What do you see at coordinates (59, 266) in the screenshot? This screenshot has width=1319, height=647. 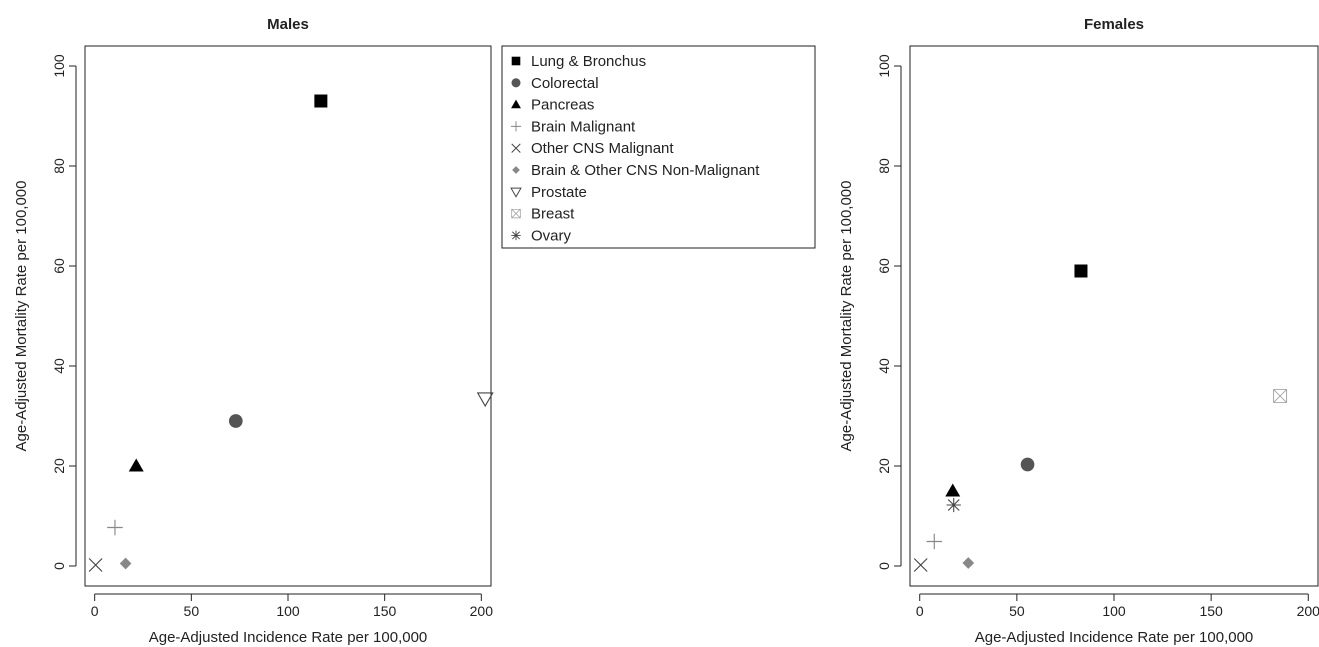 I see `males-y-tick-label: 60` at bounding box center [59, 266].